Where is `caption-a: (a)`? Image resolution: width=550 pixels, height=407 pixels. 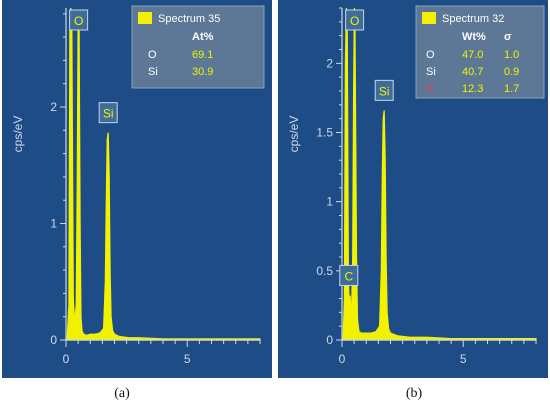 caption-a: (a) is located at coordinates (122, 393).